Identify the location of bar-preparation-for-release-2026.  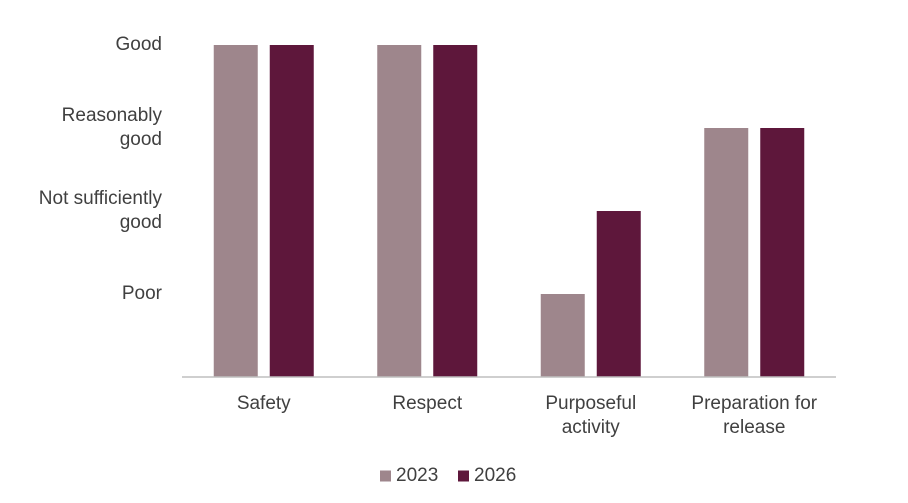
(782, 252).